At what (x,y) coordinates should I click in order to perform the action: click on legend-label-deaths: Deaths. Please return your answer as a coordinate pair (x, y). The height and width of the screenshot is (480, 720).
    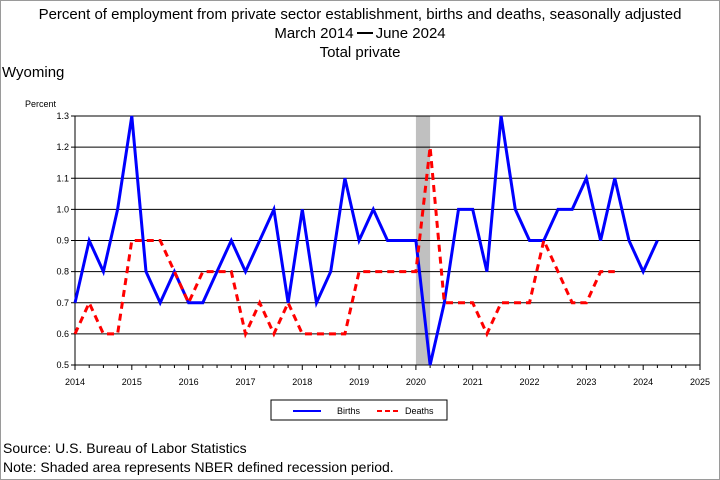
    Looking at the image, I should click on (419, 411).